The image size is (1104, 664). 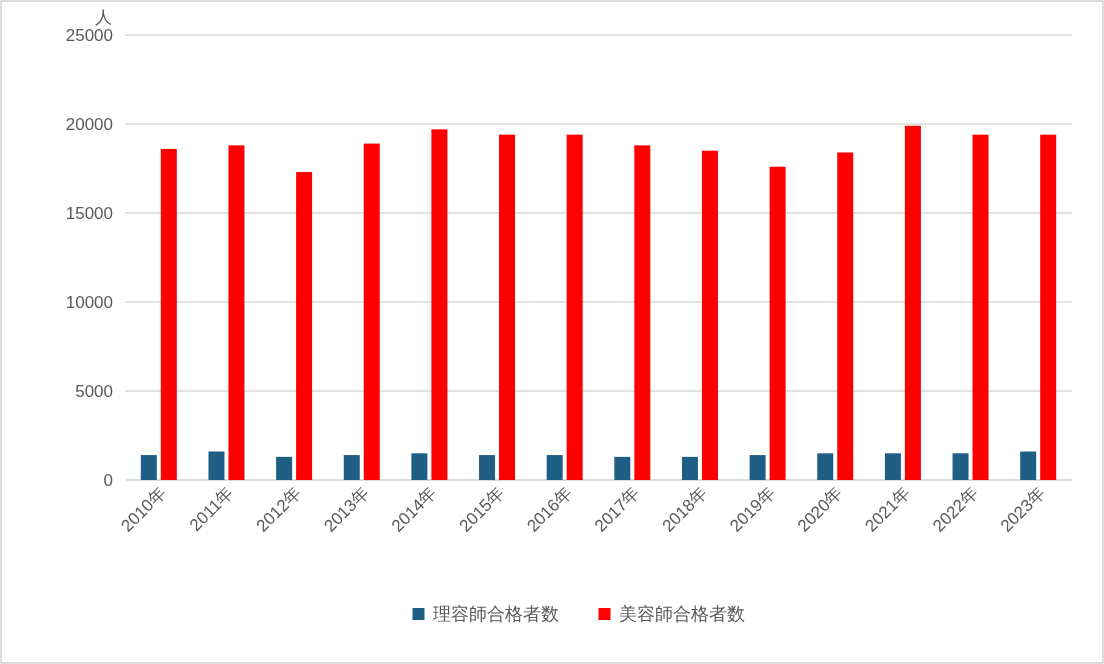 What do you see at coordinates (103, 17) in the screenshot?
I see `y-axis-title: 人` at bounding box center [103, 17].